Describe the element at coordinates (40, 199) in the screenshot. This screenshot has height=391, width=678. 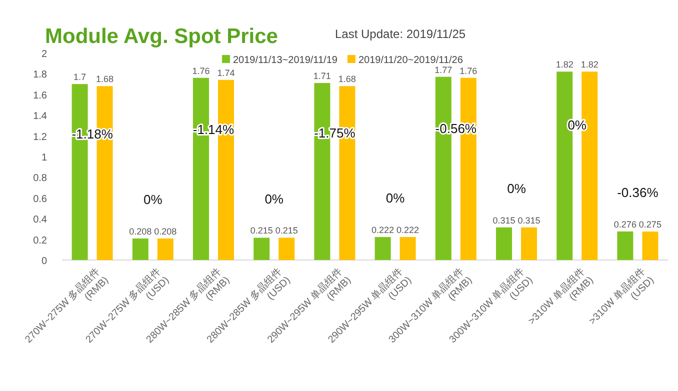
I see `y-tick-label: 0.6` at that location.